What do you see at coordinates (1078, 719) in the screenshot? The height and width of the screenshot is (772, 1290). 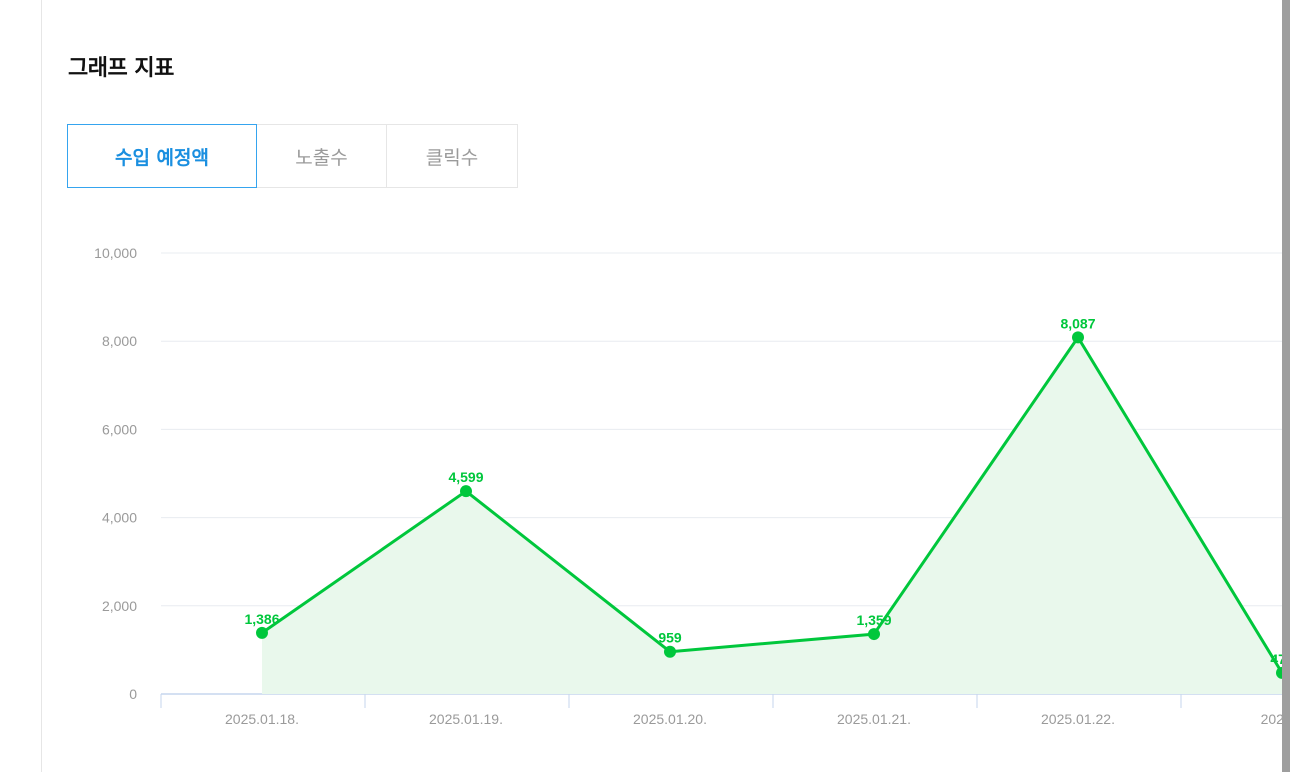 I see `x-tick-label: 2025.01.22.` at bounding box center [1078, 719].